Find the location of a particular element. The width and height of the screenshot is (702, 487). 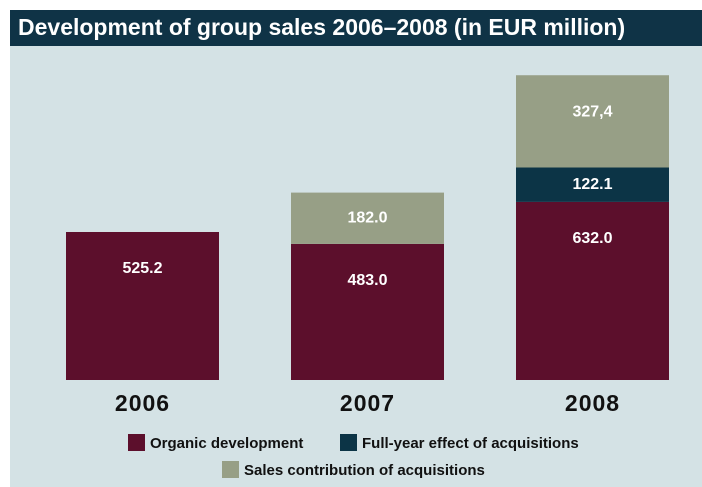

x-tick-label: 2008 is located at coordinates (592, 403).